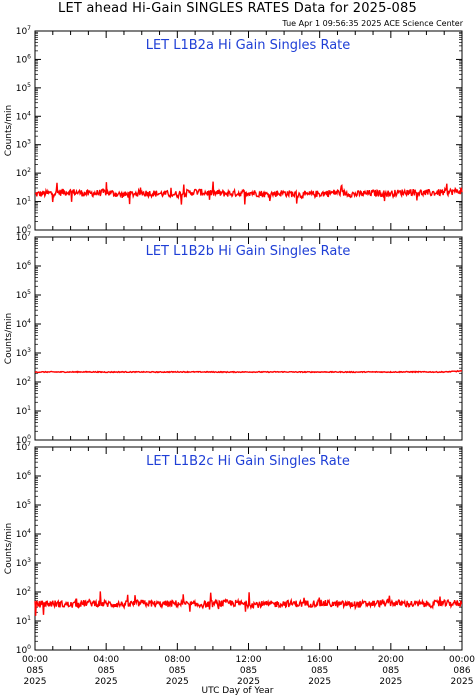  Describe the element at coordinates (248, 45) in the screenshot. I see `panel-title: LET L1B2a Hi Gain Singles Rate` at that location.